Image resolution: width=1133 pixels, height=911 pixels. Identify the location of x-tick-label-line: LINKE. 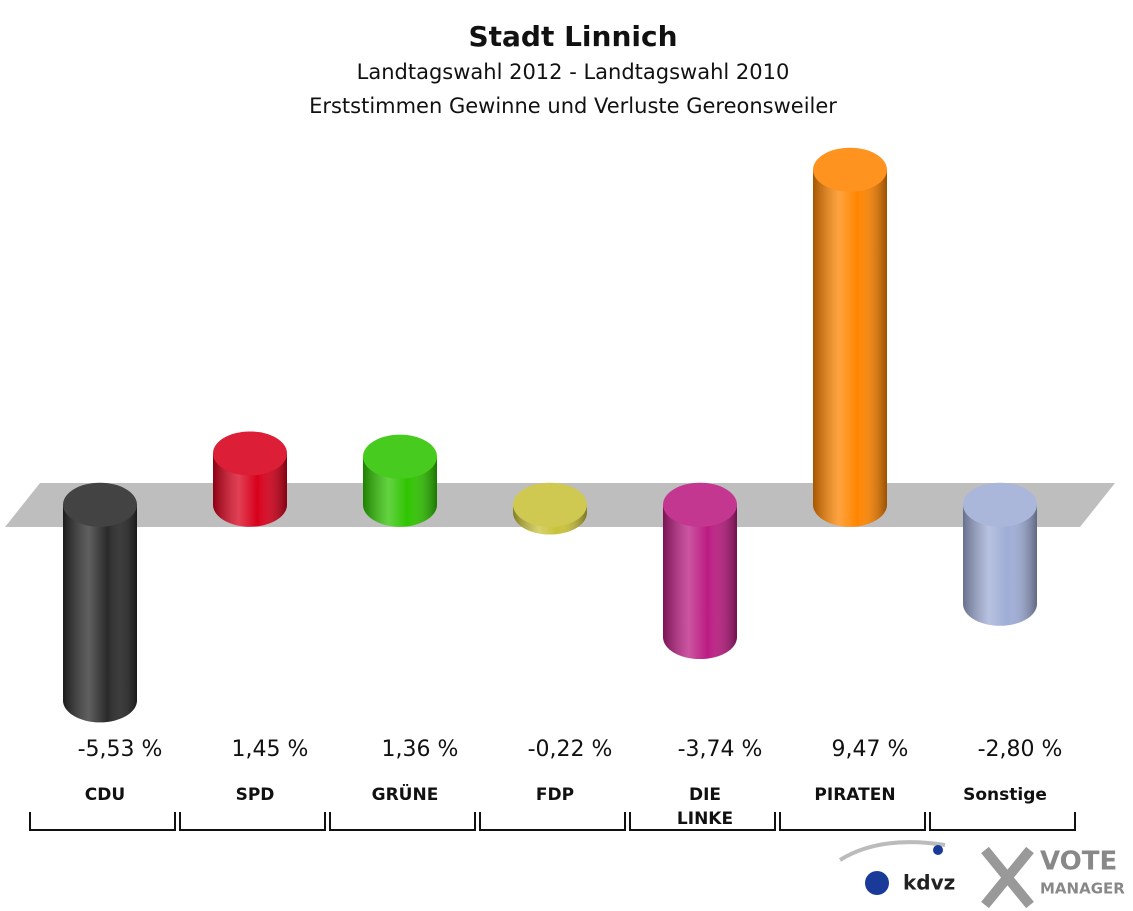
(705, 819).